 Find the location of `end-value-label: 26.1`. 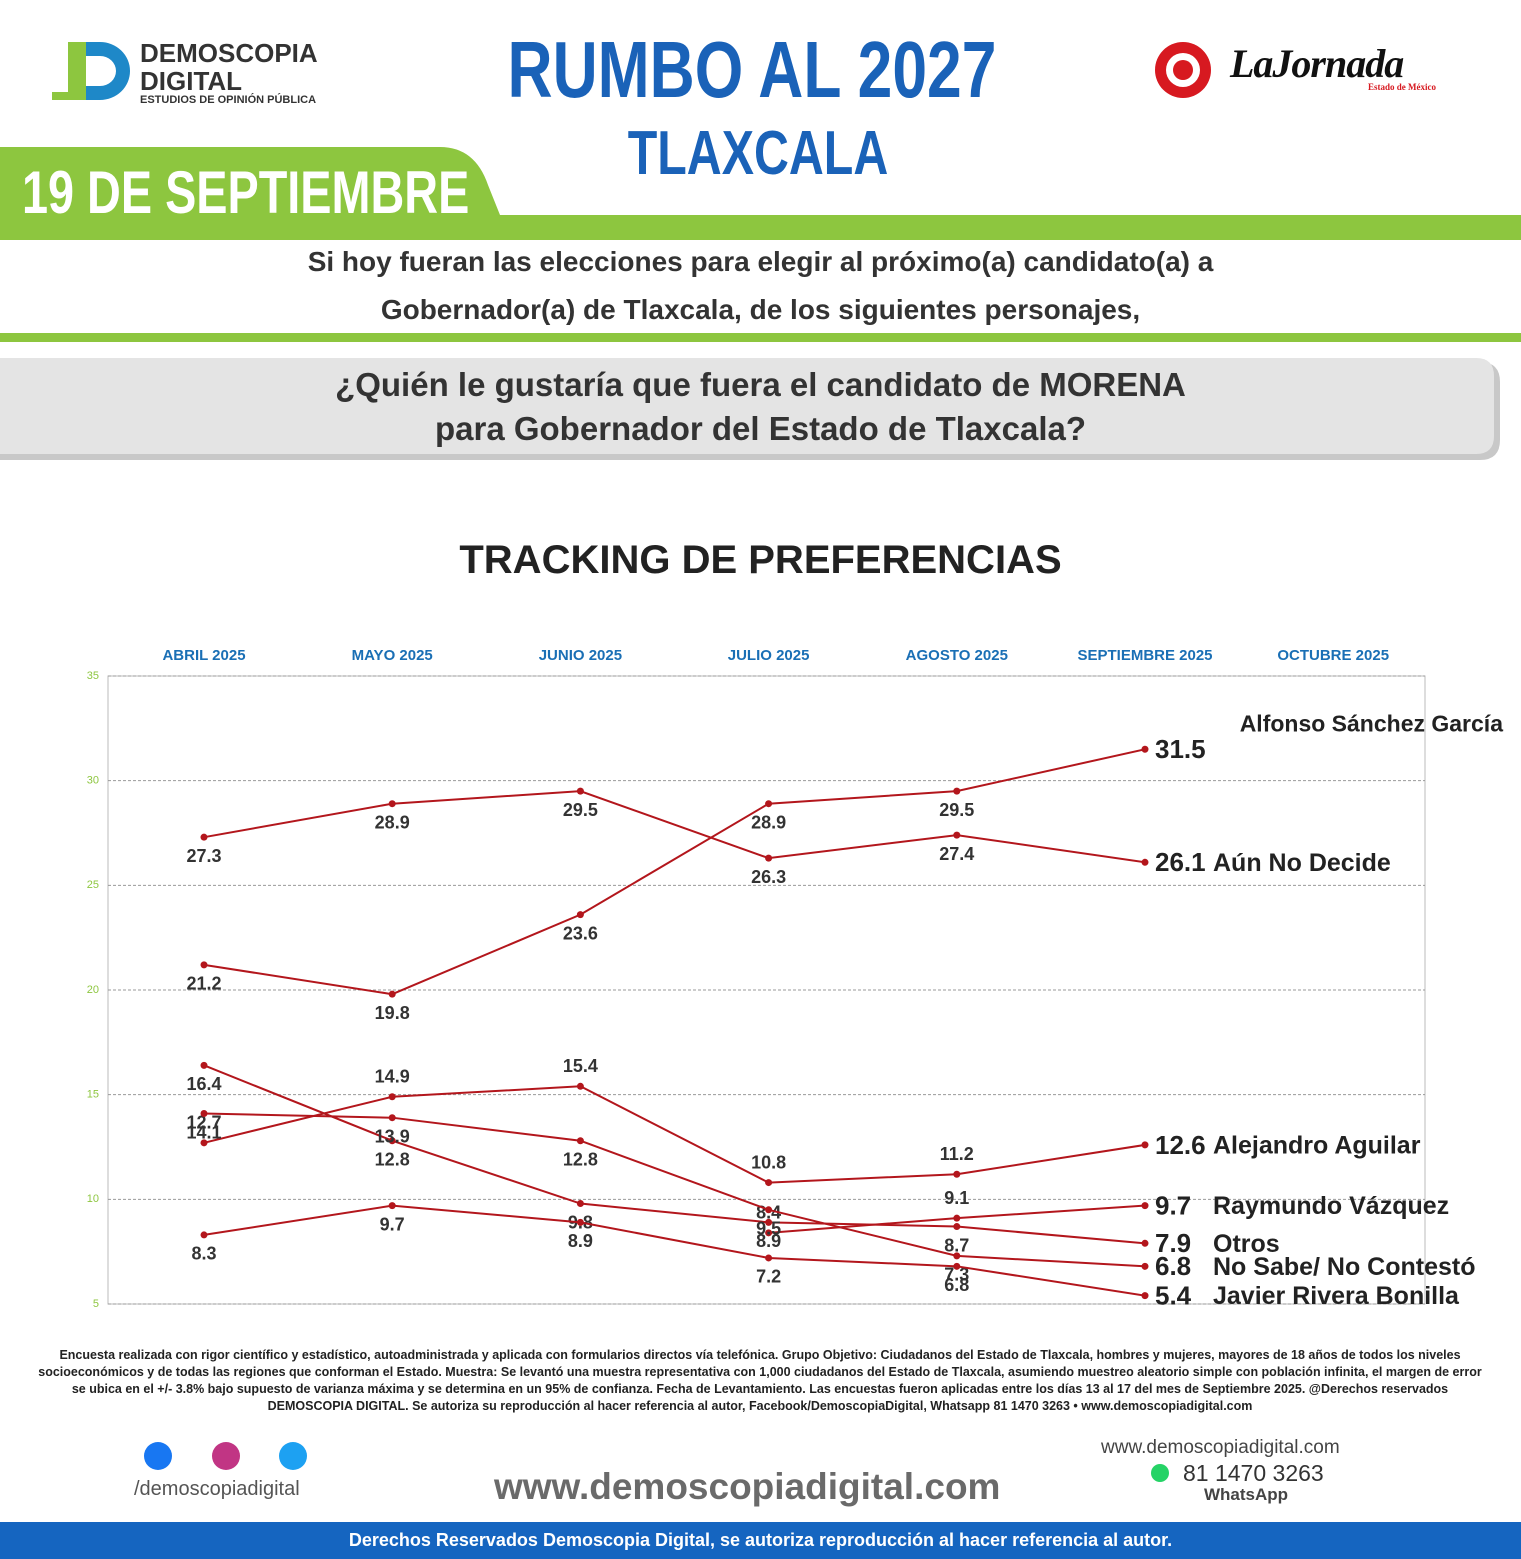

end-value-label: 26.1 is located at coordinates (1180, 862).